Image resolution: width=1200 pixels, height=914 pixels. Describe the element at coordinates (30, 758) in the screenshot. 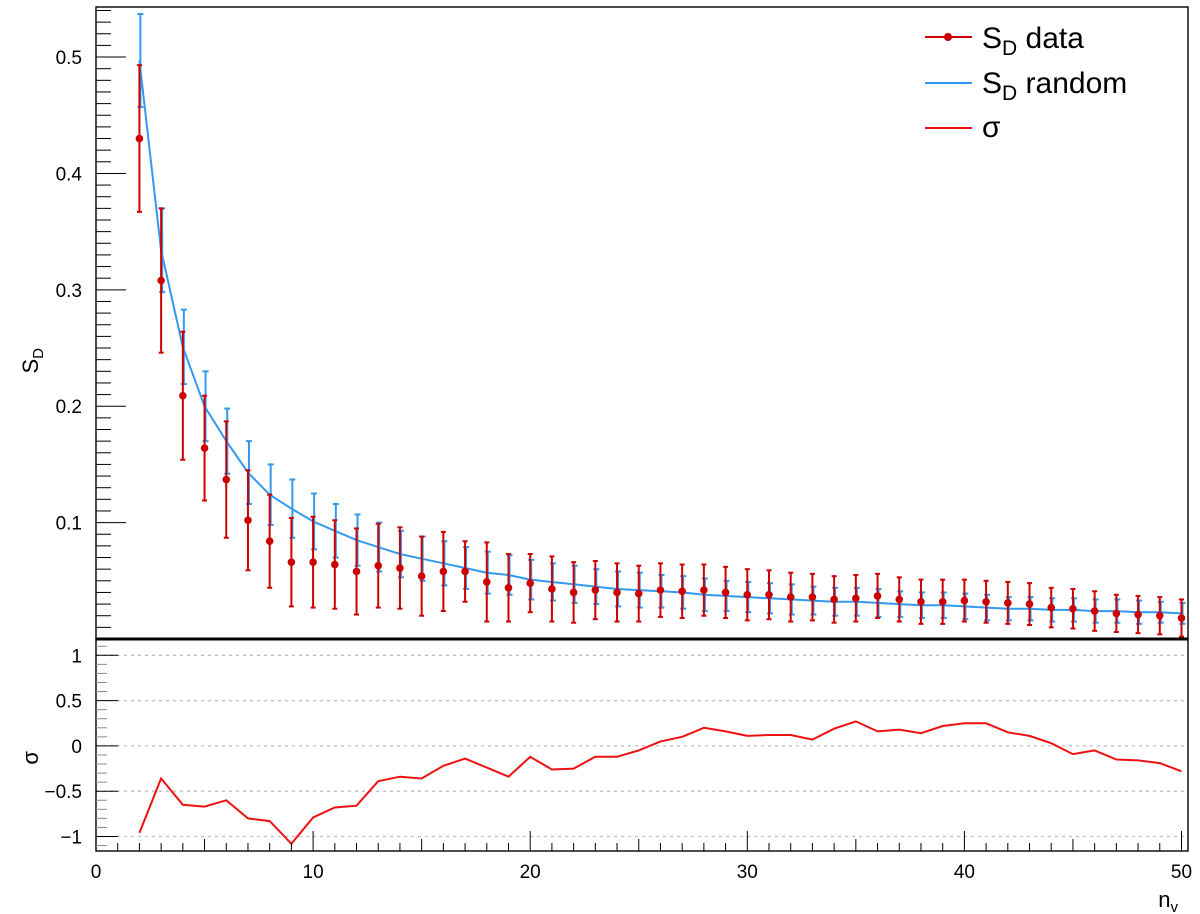

I see `bottom-y-axis-title: σ` at that location.